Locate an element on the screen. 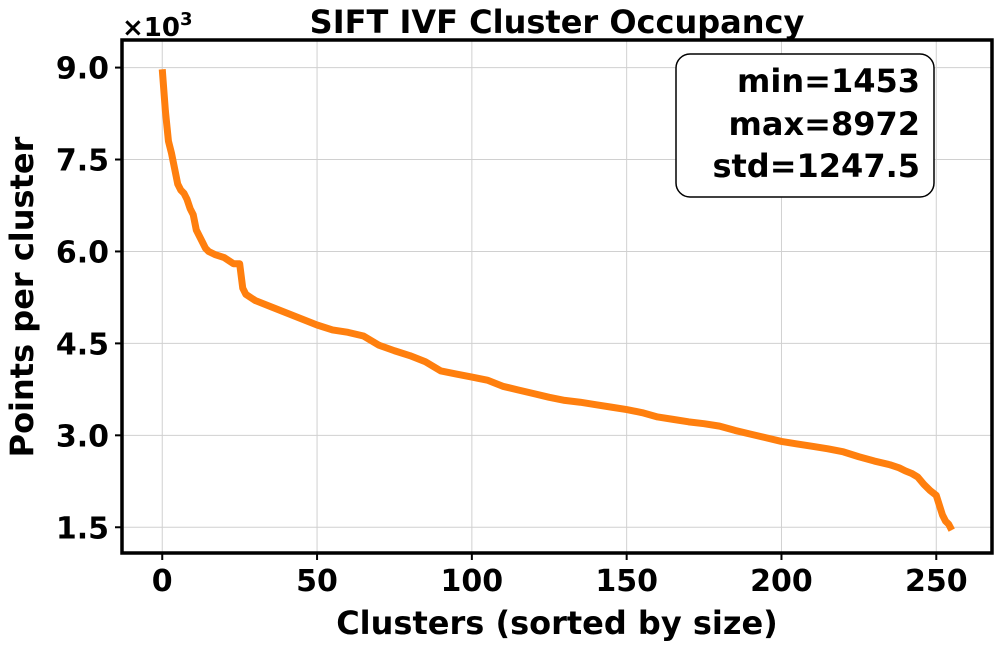 The image size is (997, 647). x-tick-label: 50 is located at coordinates (317, 581).